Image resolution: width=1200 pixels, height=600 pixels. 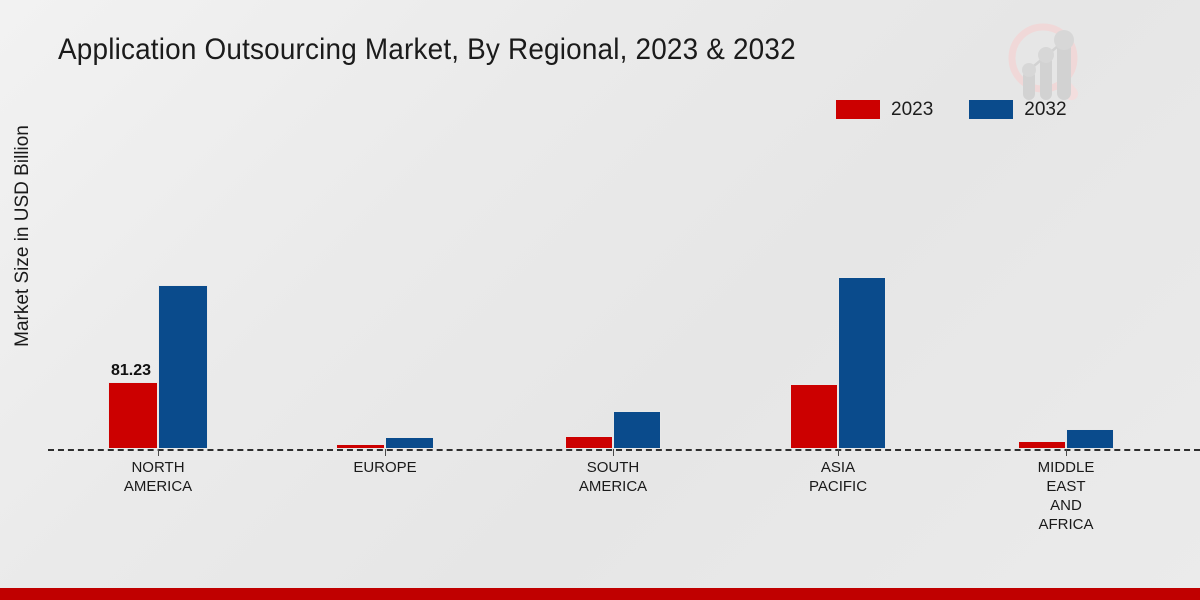 I want to click on legend-item-2032: 2032, so click(x=1018, y=109).